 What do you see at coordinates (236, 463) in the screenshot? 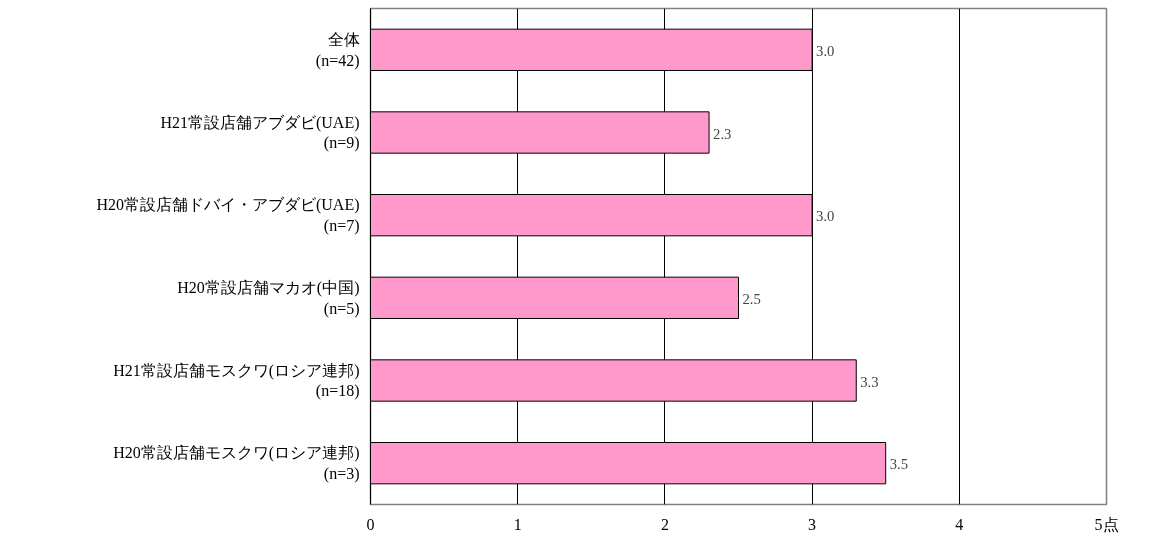
I see `y-tick-label: H20常設店舗モスクワ(ロシア連邦) (n=3)` at bounding box center [236, 463].